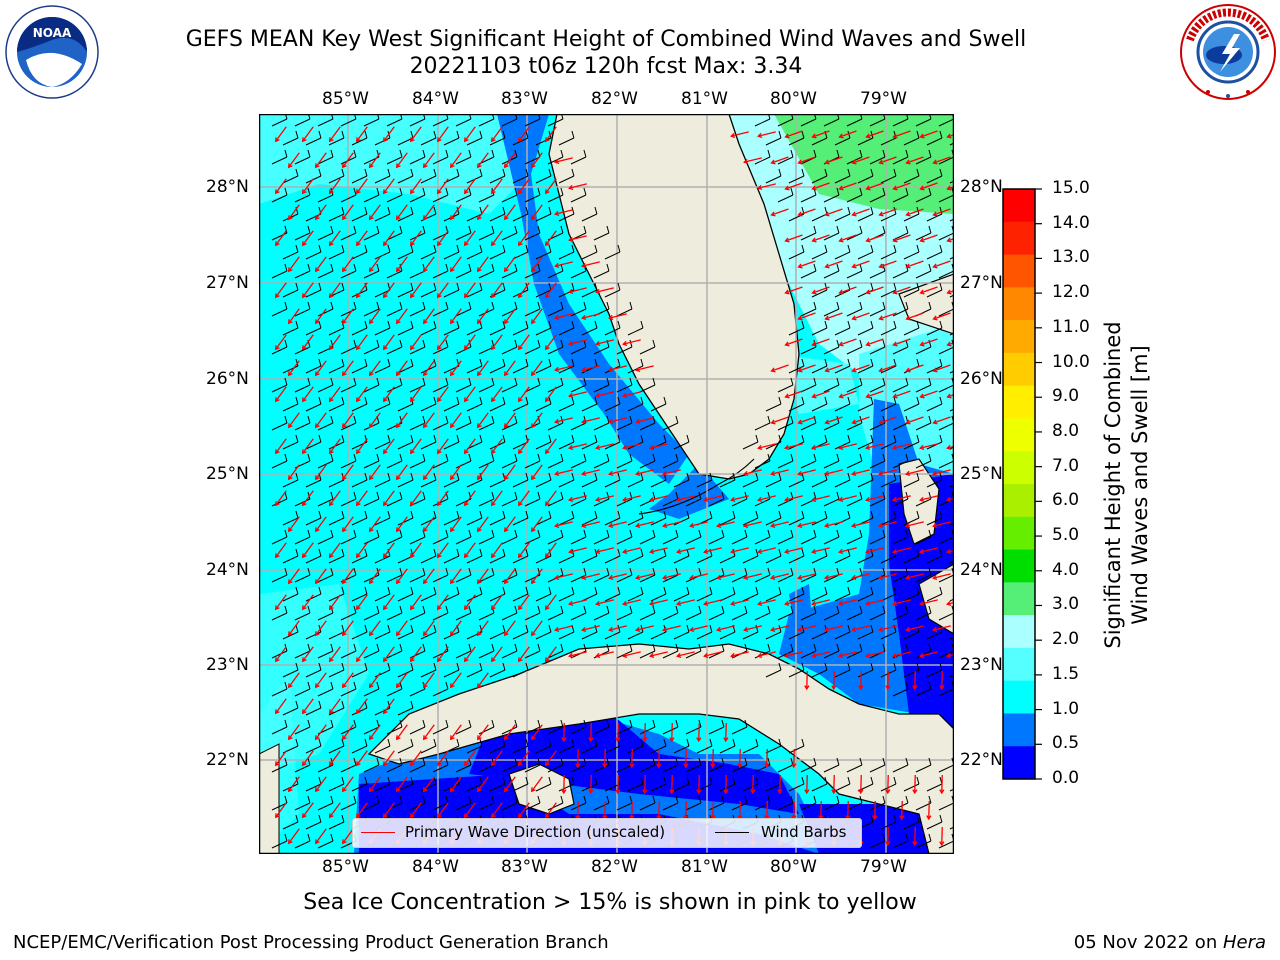 This screenshot has height=960, width=1280. Describe the element at coordinates (614, 867) in the screenshot. I see `lon-tick-bottom: 82°W` at that location.